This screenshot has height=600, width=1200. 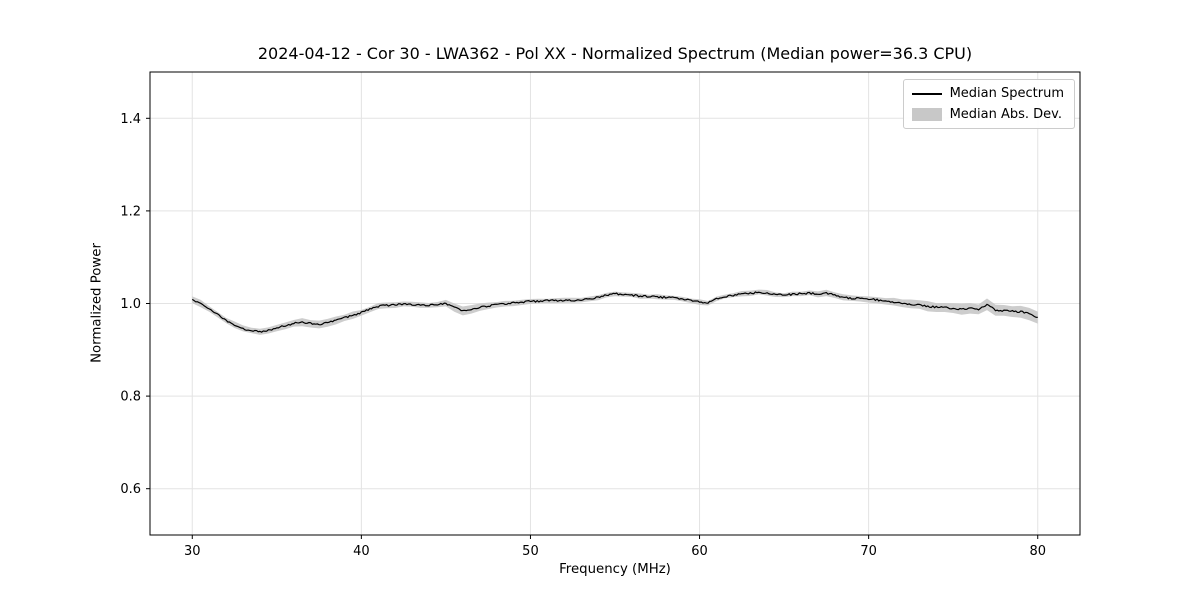 I want to click on y-tick-label: 1.2, so click(x=130, y=211).